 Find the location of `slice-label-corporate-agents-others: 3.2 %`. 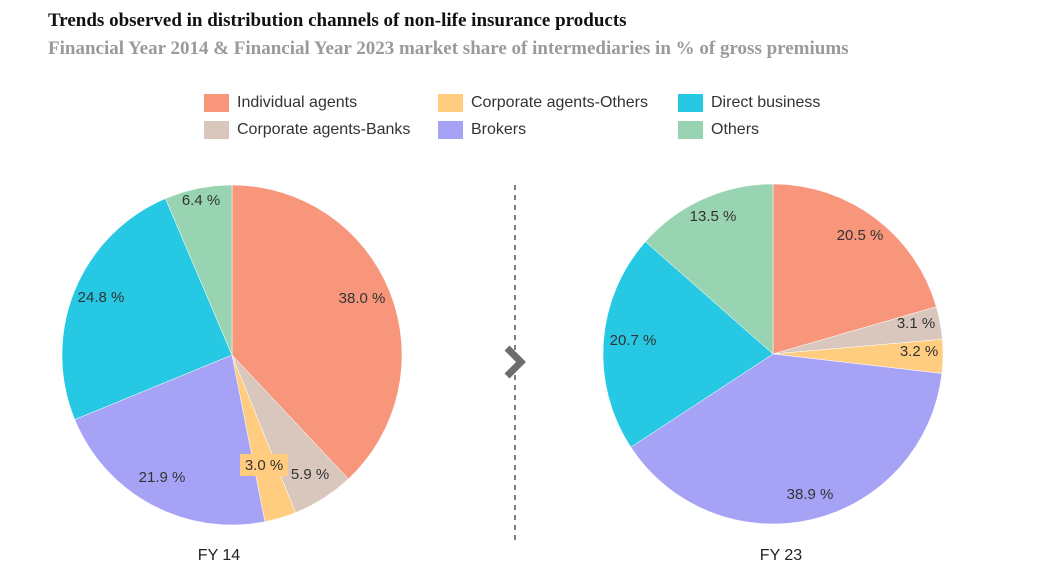

slice-label-corporate-agents-others: 3.2 % is located at coordinates (919, 351).